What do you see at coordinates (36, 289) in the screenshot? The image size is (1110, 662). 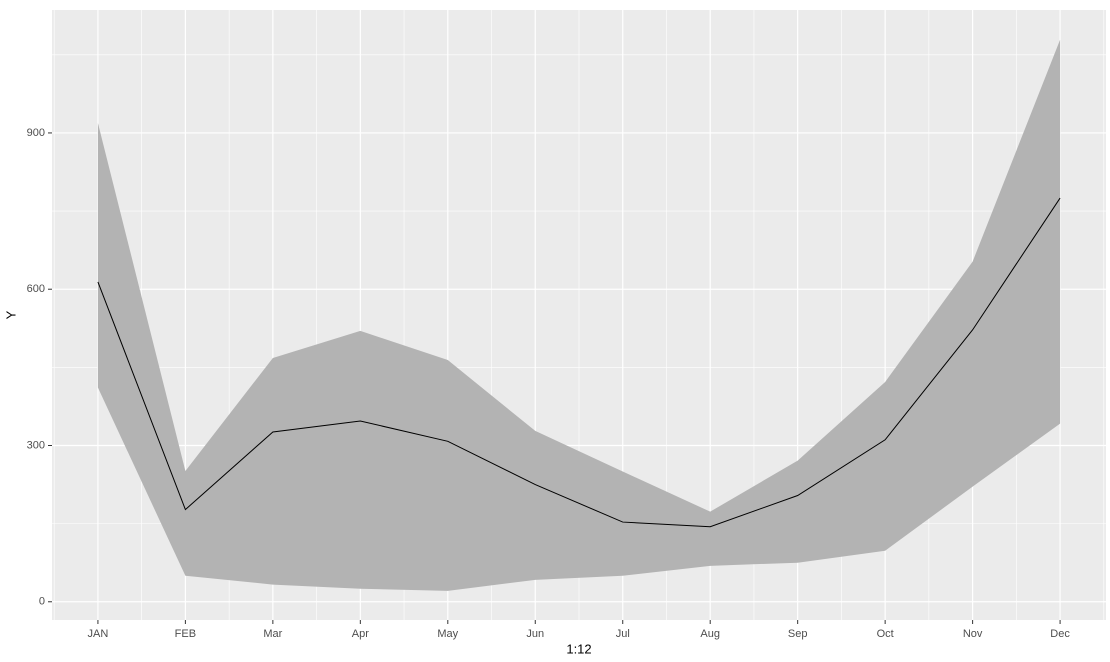 I see `y-tick-label: 600` at bounding box center [36, 289].